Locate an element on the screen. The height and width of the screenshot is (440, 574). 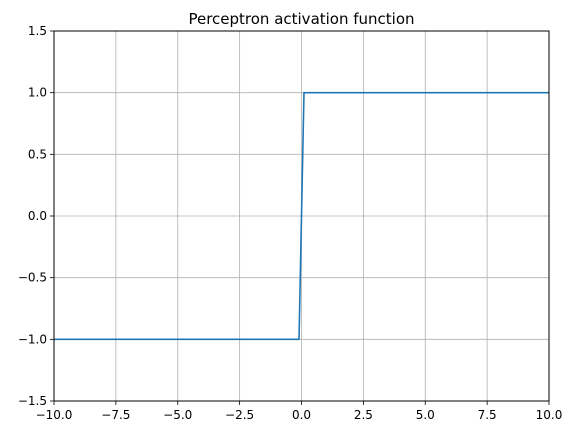
x-tick-label: −5.0 is located at coordinates (177, 415).